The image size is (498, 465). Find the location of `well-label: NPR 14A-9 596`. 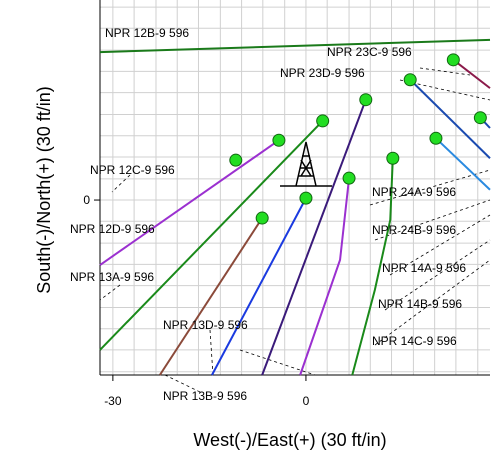

well-label: NPR 14A-9 596 is located at coordinates (424, 268).